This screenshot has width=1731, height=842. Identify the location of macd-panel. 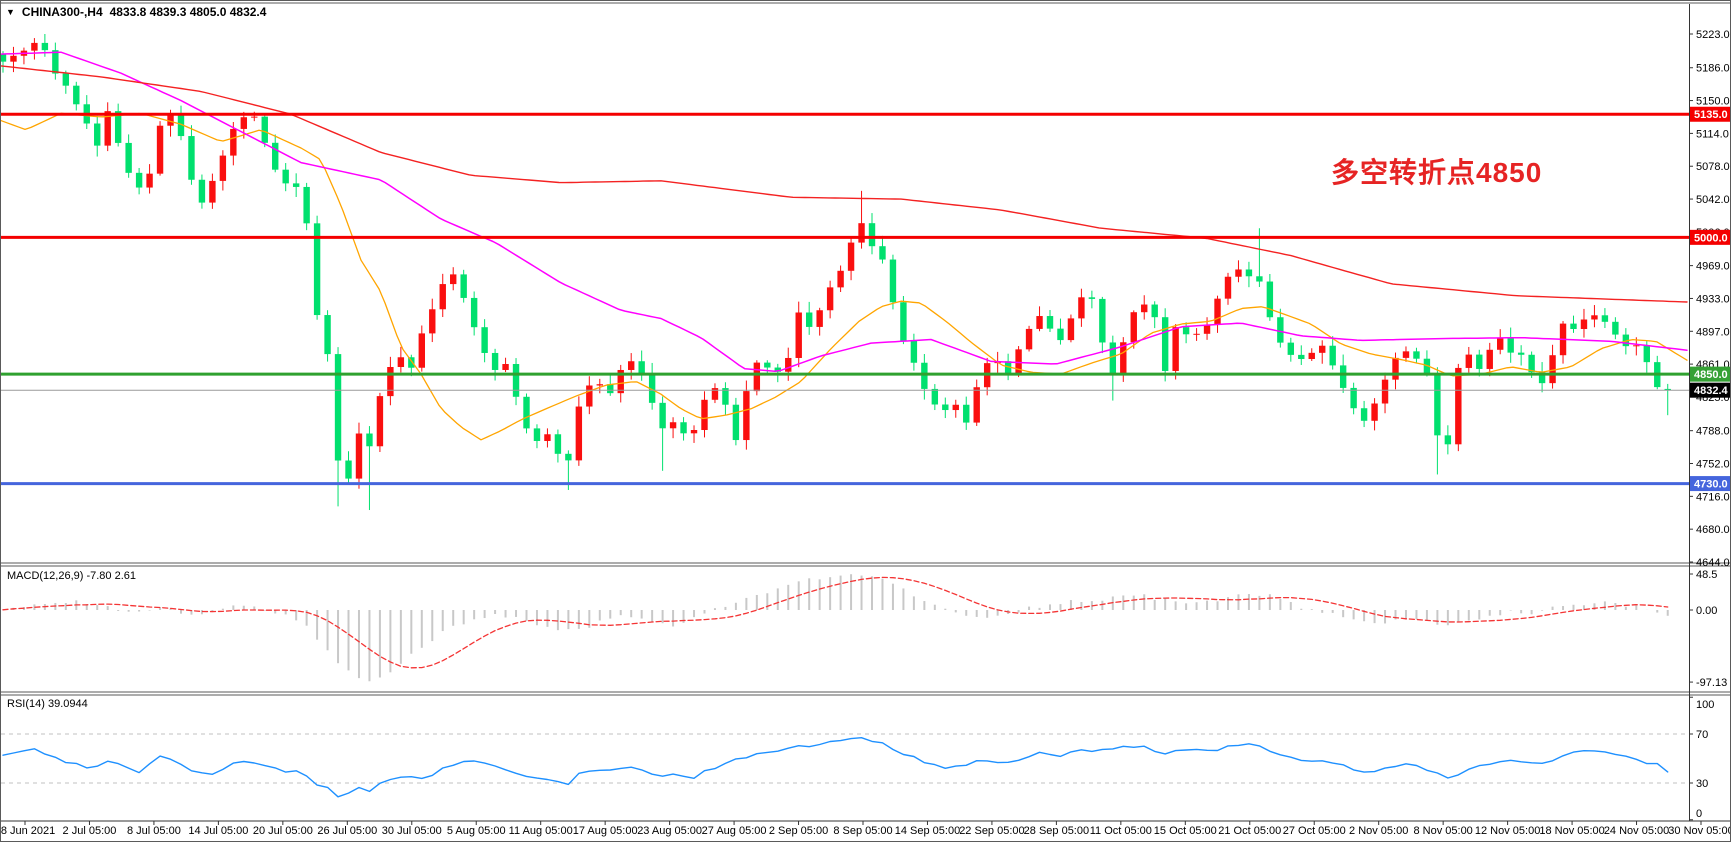
(835, 628).